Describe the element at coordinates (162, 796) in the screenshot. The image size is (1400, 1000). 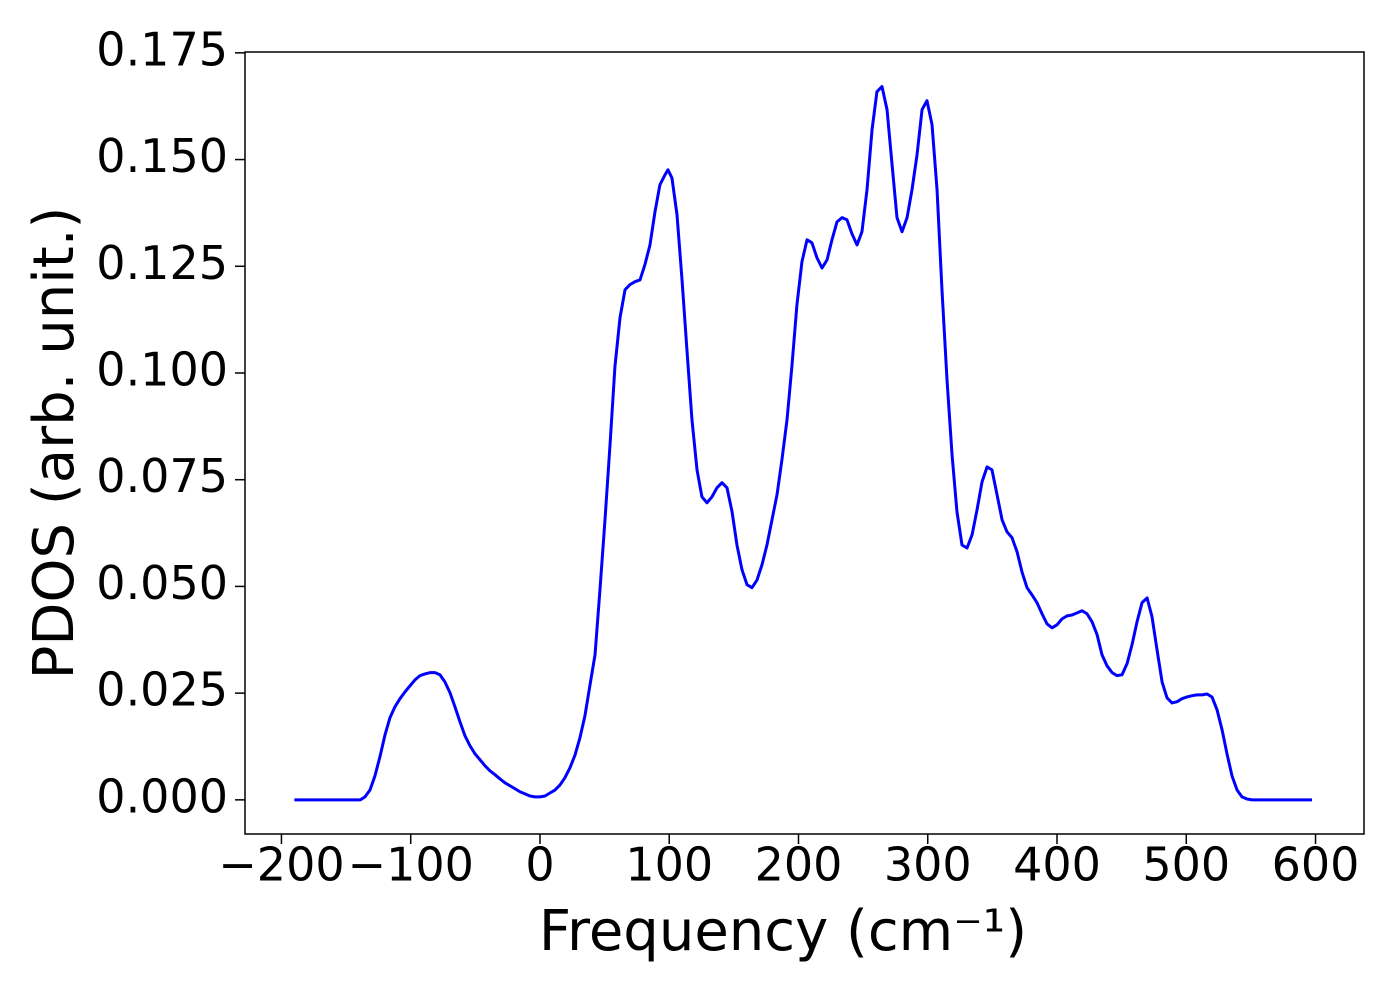
I see `y-tick-label: 0.000` at that location.